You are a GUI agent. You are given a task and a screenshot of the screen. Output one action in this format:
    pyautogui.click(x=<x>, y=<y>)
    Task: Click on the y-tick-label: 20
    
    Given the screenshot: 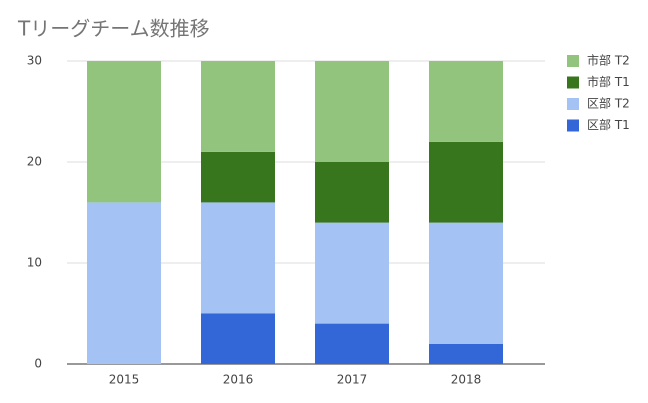 What is the action you would take?
    pyautogui.click(x=34, y=162)
    